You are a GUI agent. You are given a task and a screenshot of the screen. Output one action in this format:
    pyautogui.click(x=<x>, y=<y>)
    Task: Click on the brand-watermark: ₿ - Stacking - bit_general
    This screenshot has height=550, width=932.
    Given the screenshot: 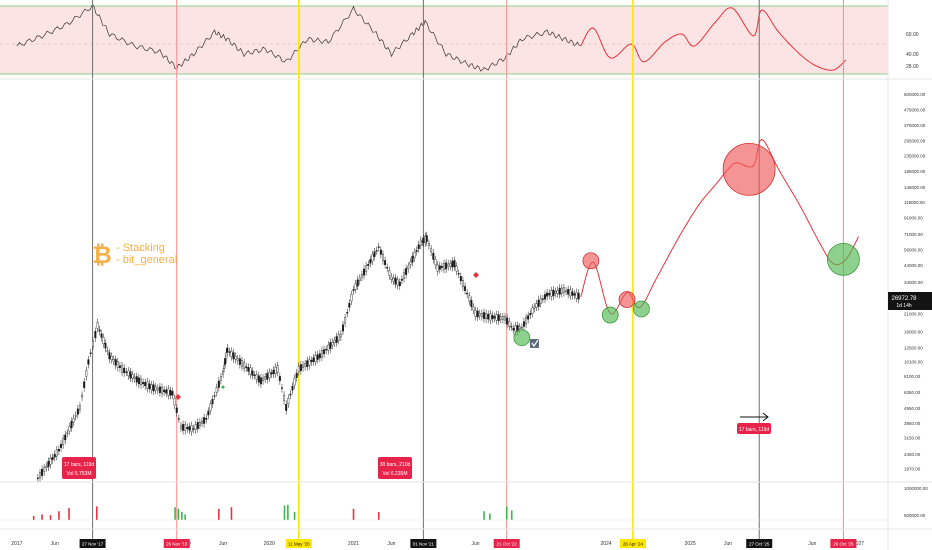 What is the action you would take?
    pyautogui.click(x=134, y=255)
    